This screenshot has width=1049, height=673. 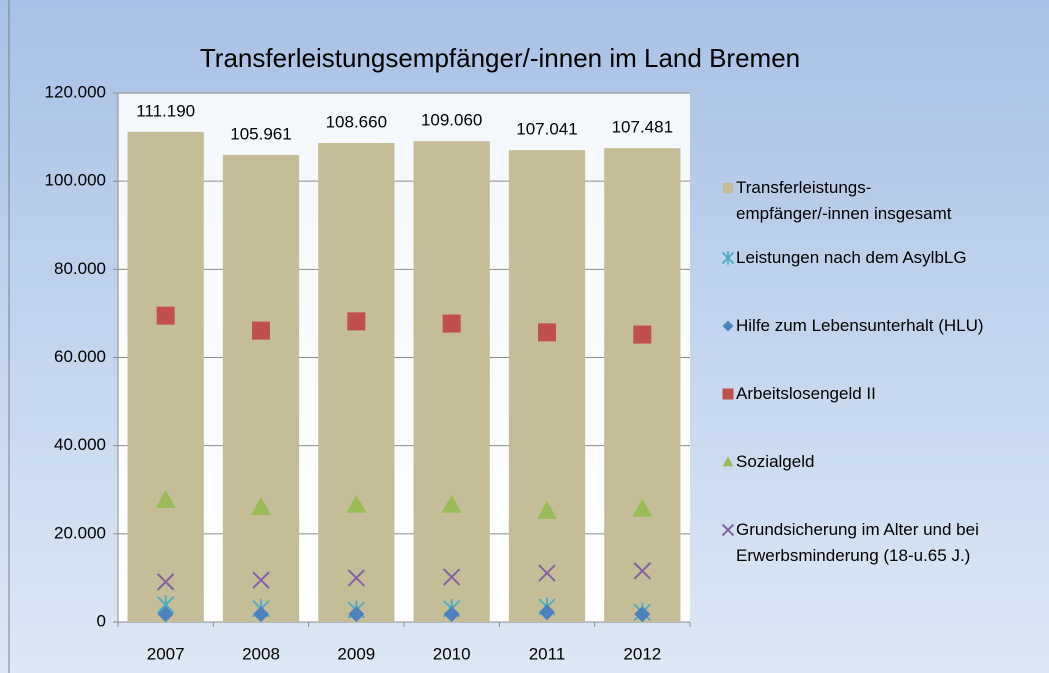 What do you see at coordinates (356, 653) in the screenshot?
I see `x-tick-label: 2009` at bounding box center [356, 653].